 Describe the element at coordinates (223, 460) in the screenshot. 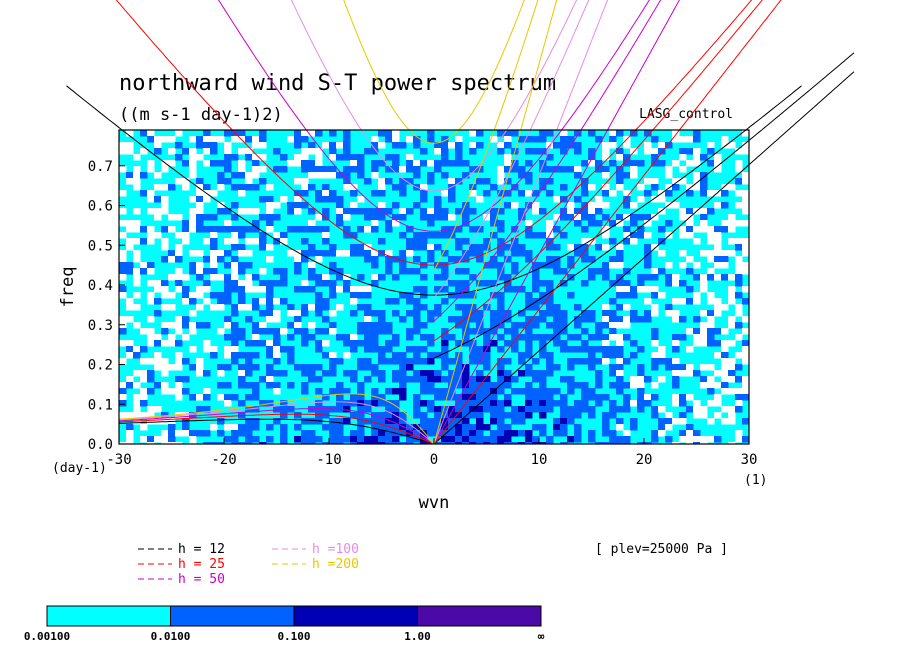

I see `x-tick-label: -20` at that location.